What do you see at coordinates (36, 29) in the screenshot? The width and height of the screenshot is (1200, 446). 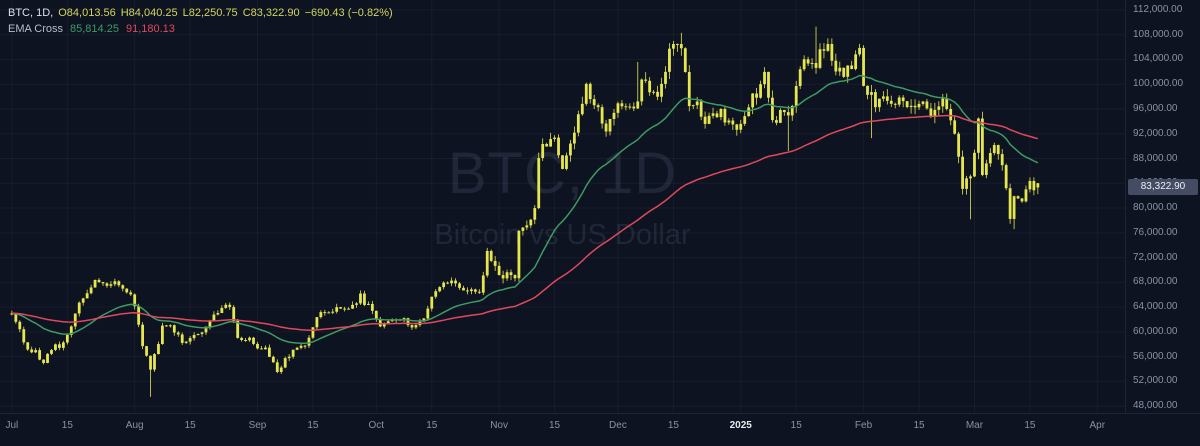 I see `indicator-name: EMA Cross` at bounding box center [36, 29].